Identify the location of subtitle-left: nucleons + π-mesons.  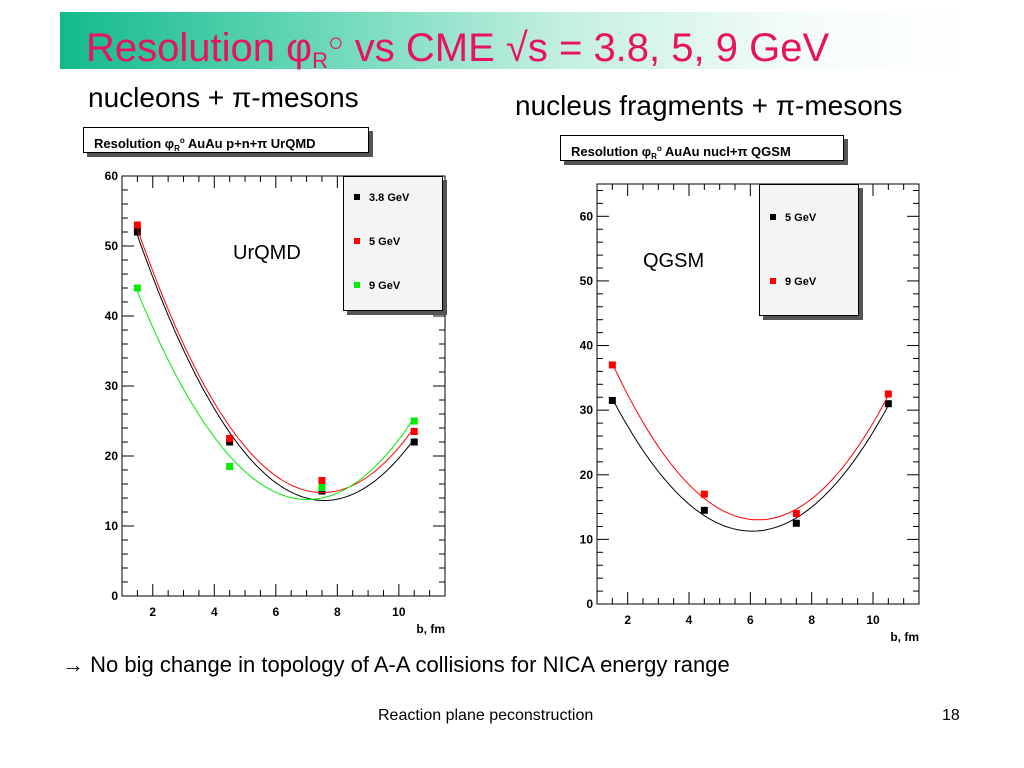
(223, 97).